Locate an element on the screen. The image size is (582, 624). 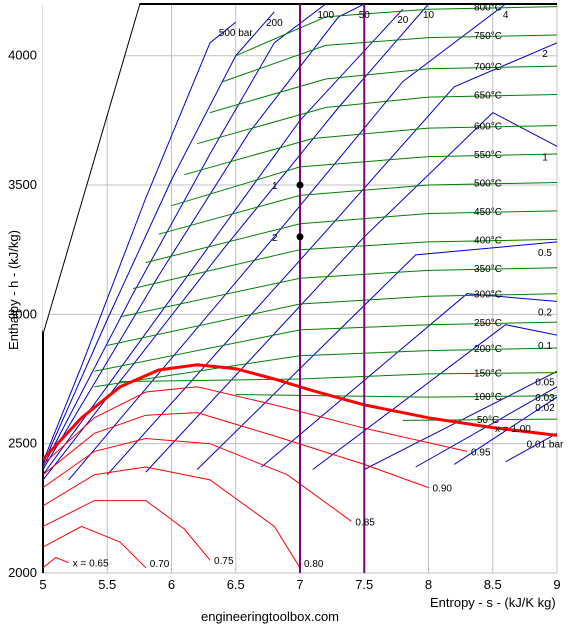
isobar-label: 1 is located at coordinates (545, 157).